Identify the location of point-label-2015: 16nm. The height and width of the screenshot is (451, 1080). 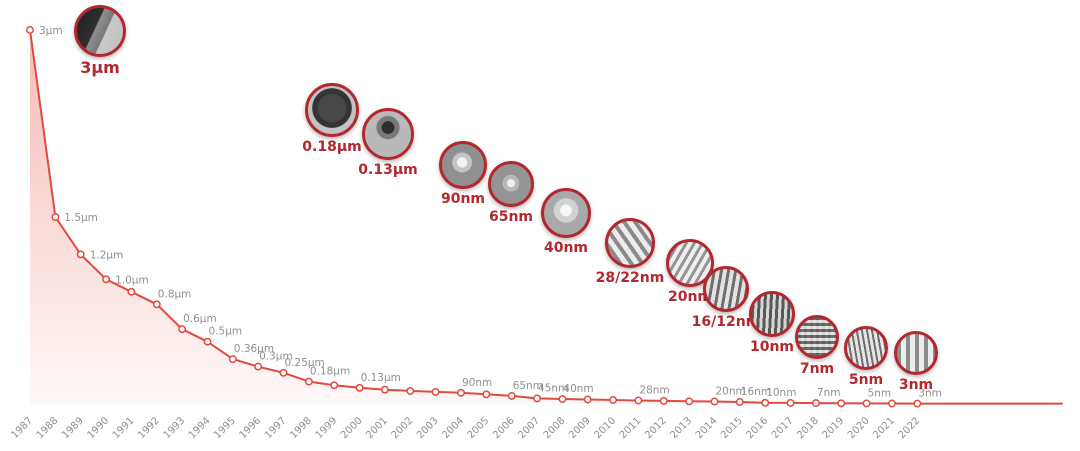
(756, 392).